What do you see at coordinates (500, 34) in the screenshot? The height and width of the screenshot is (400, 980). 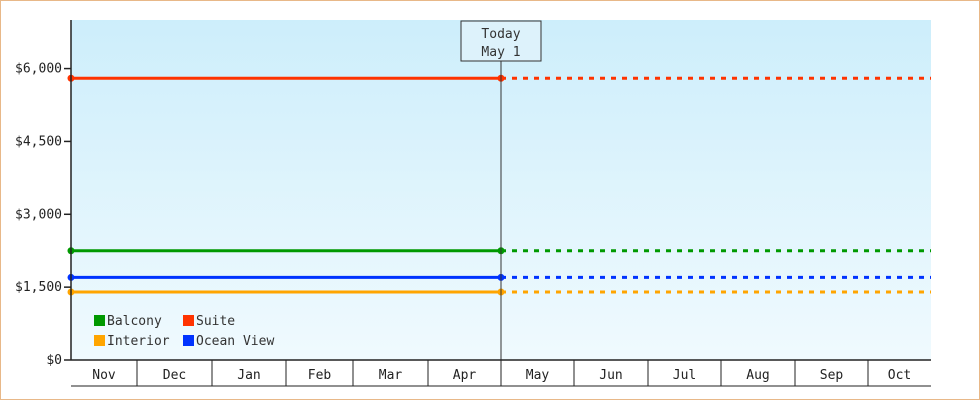 I see `today-label: Today` at bounding box center [500, 34].